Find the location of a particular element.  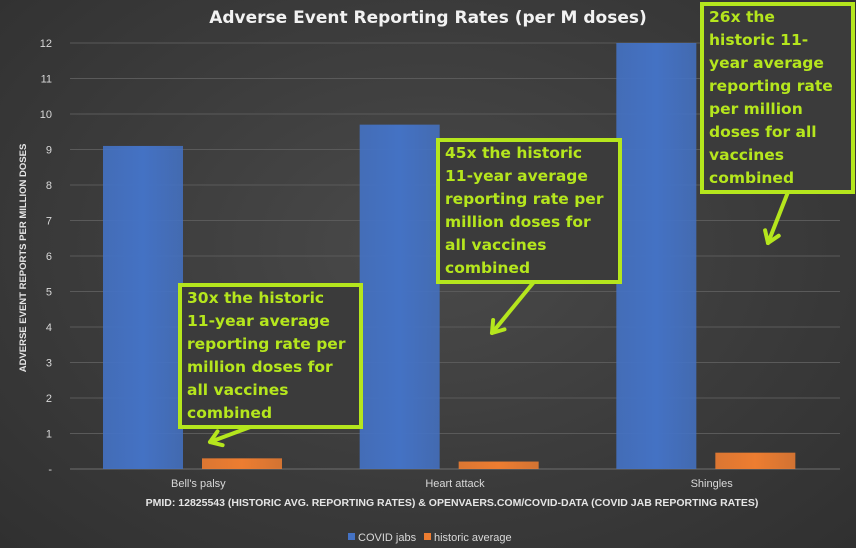

x-tick-label: Bell's palsy is located at coordinates (198, 484).